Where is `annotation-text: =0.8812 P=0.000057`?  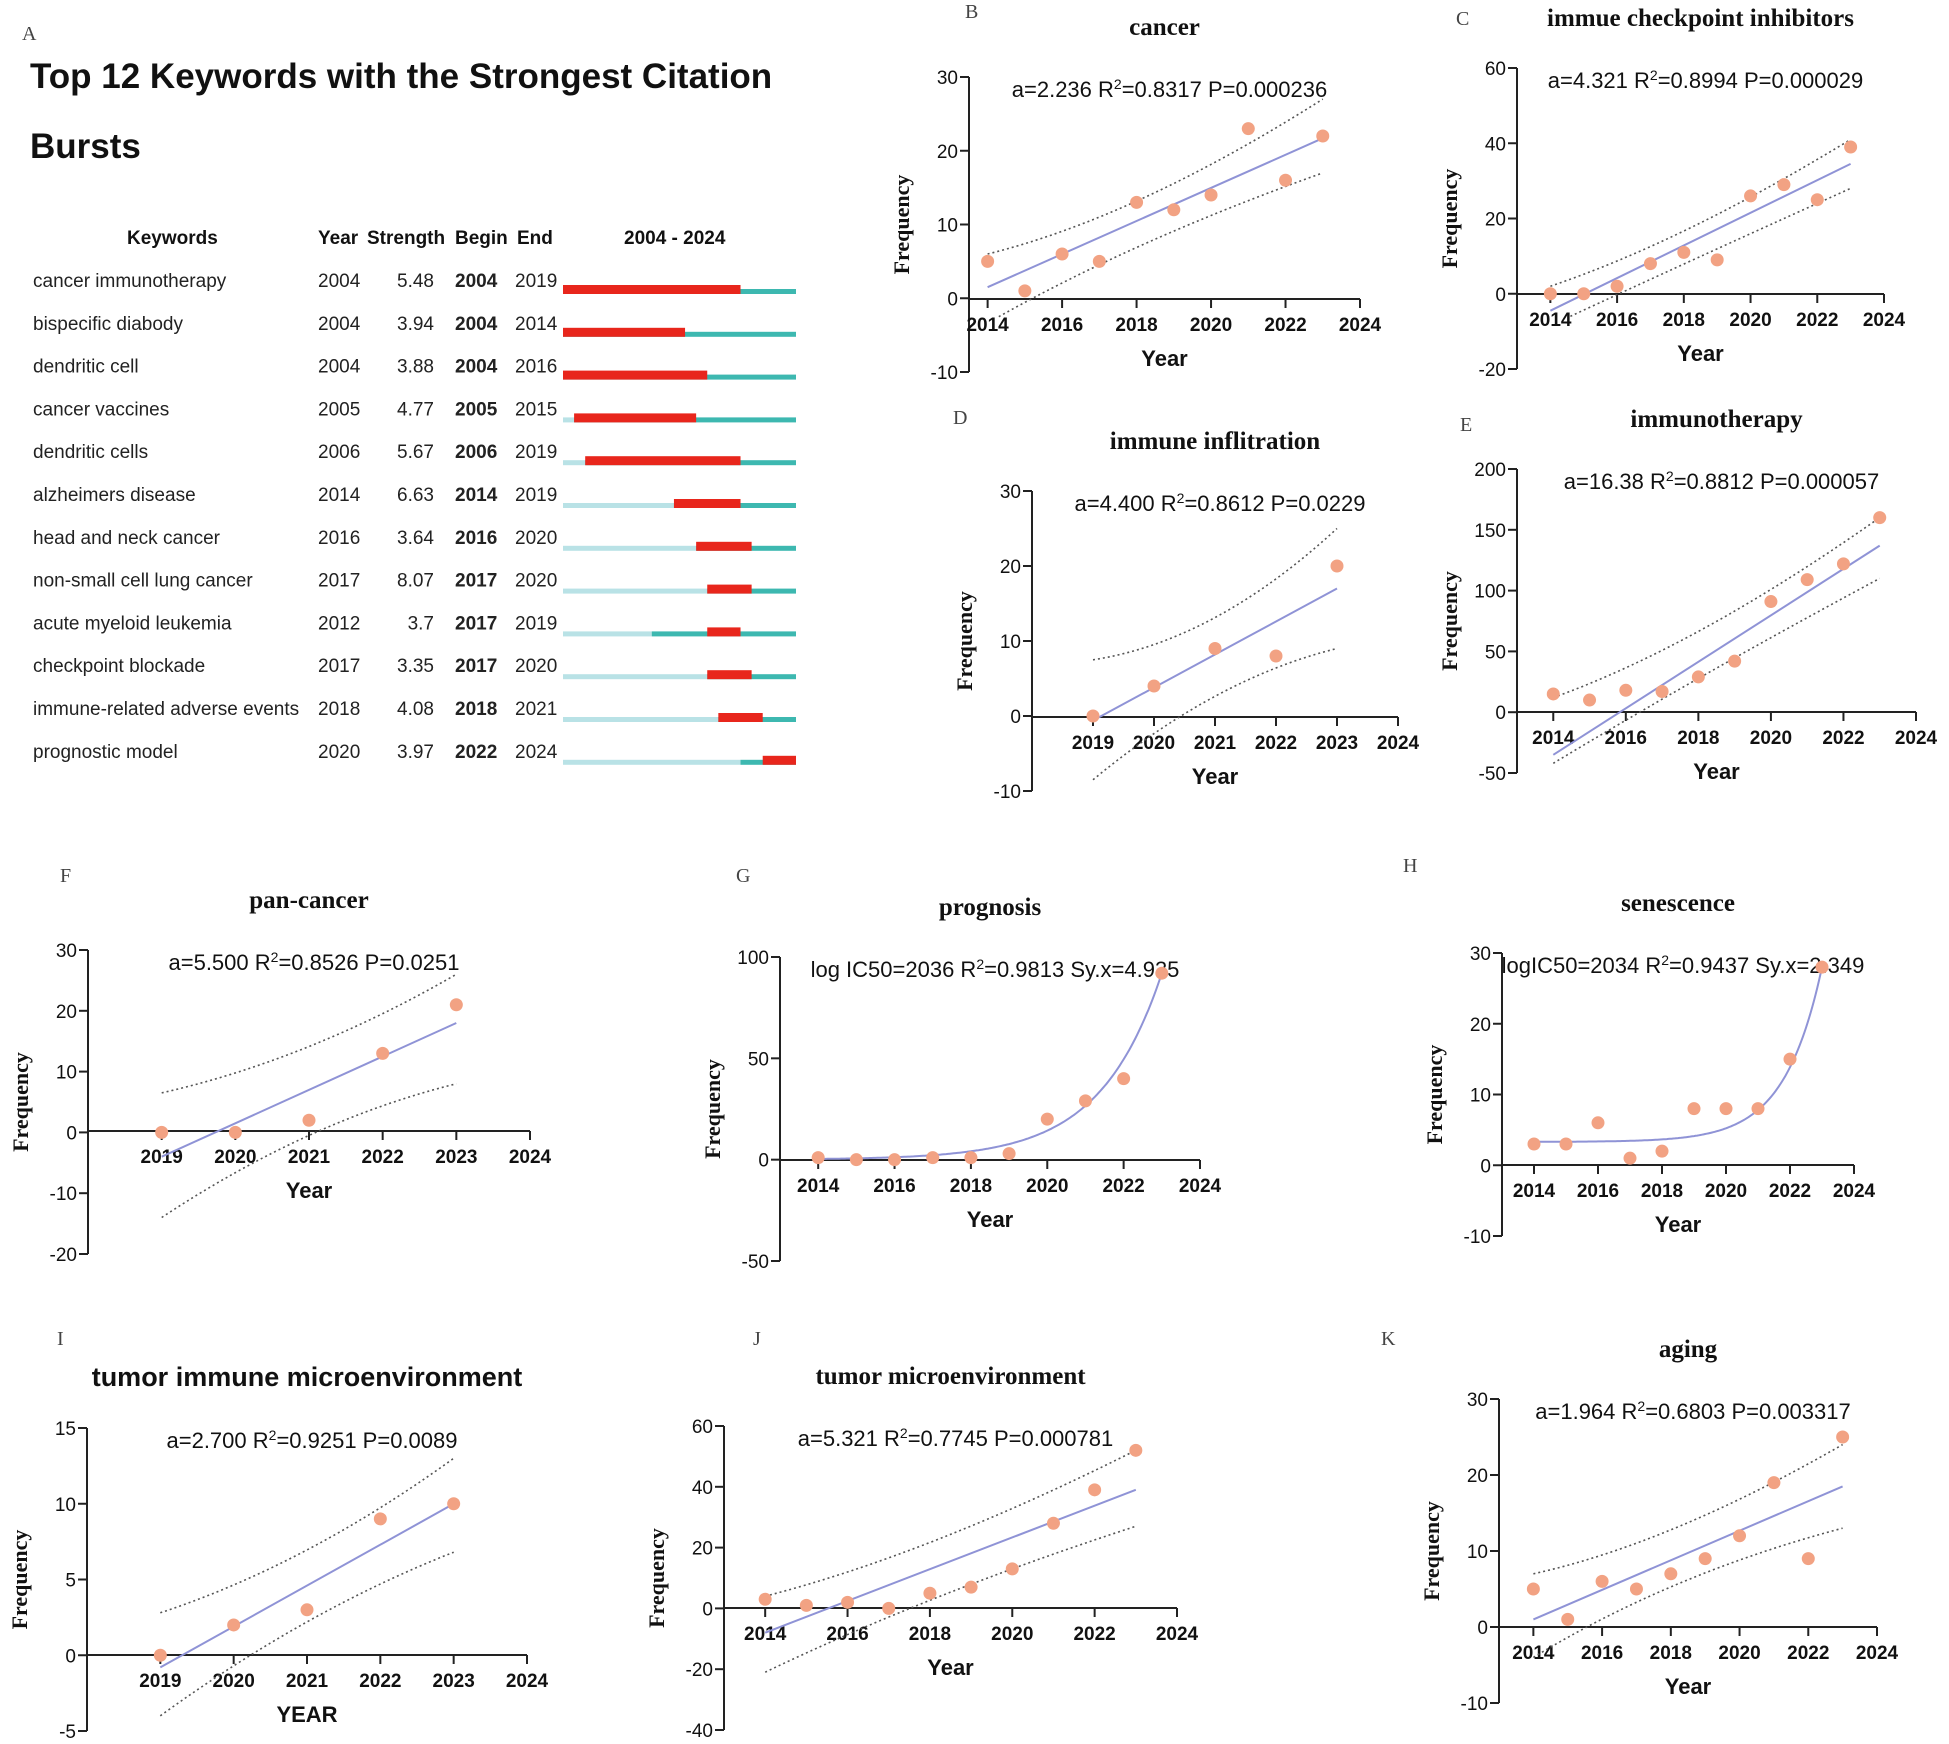 annotation-text: =0.8812 P=0.000057 is located at coordinates (1777, 481).